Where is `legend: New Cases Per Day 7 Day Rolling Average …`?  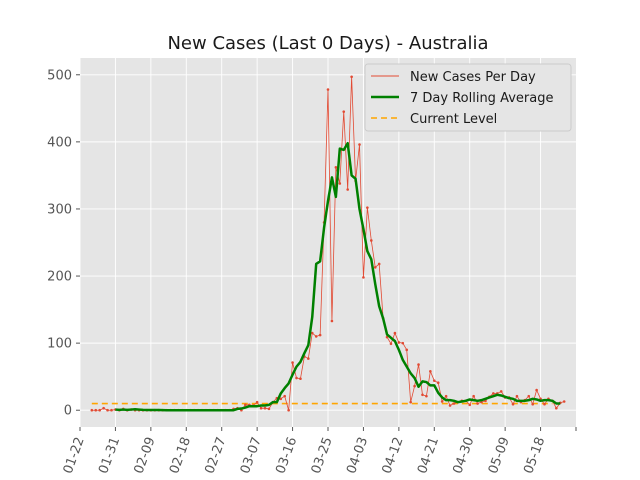 legend: New Cases Per Day 7 Day Rolling Average … is located at coordinates (468, 97).